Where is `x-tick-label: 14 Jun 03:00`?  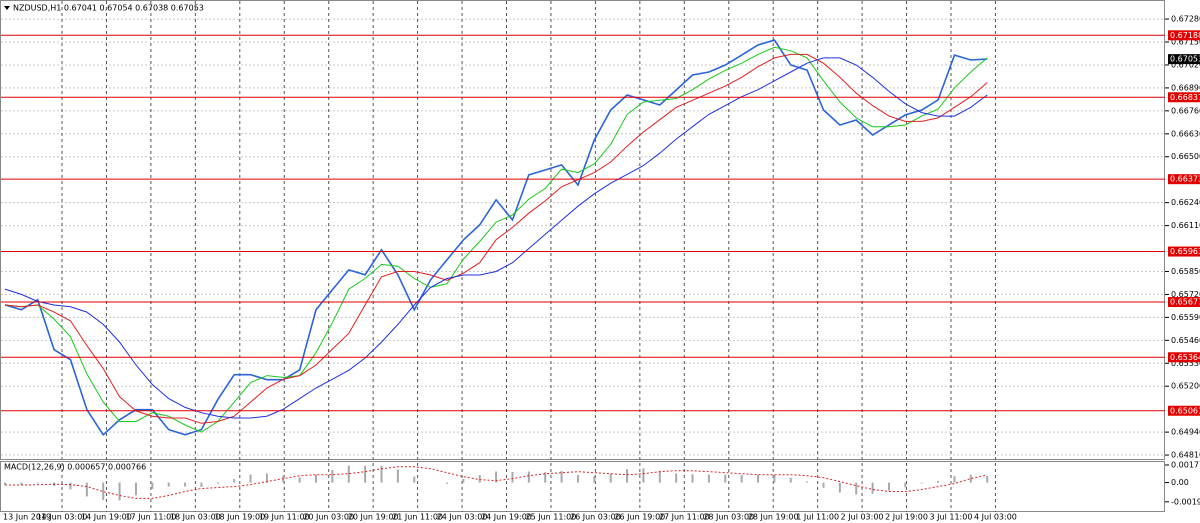
x-tick-label: 14 Jun 03:00 is located at coordinates (62, 517).